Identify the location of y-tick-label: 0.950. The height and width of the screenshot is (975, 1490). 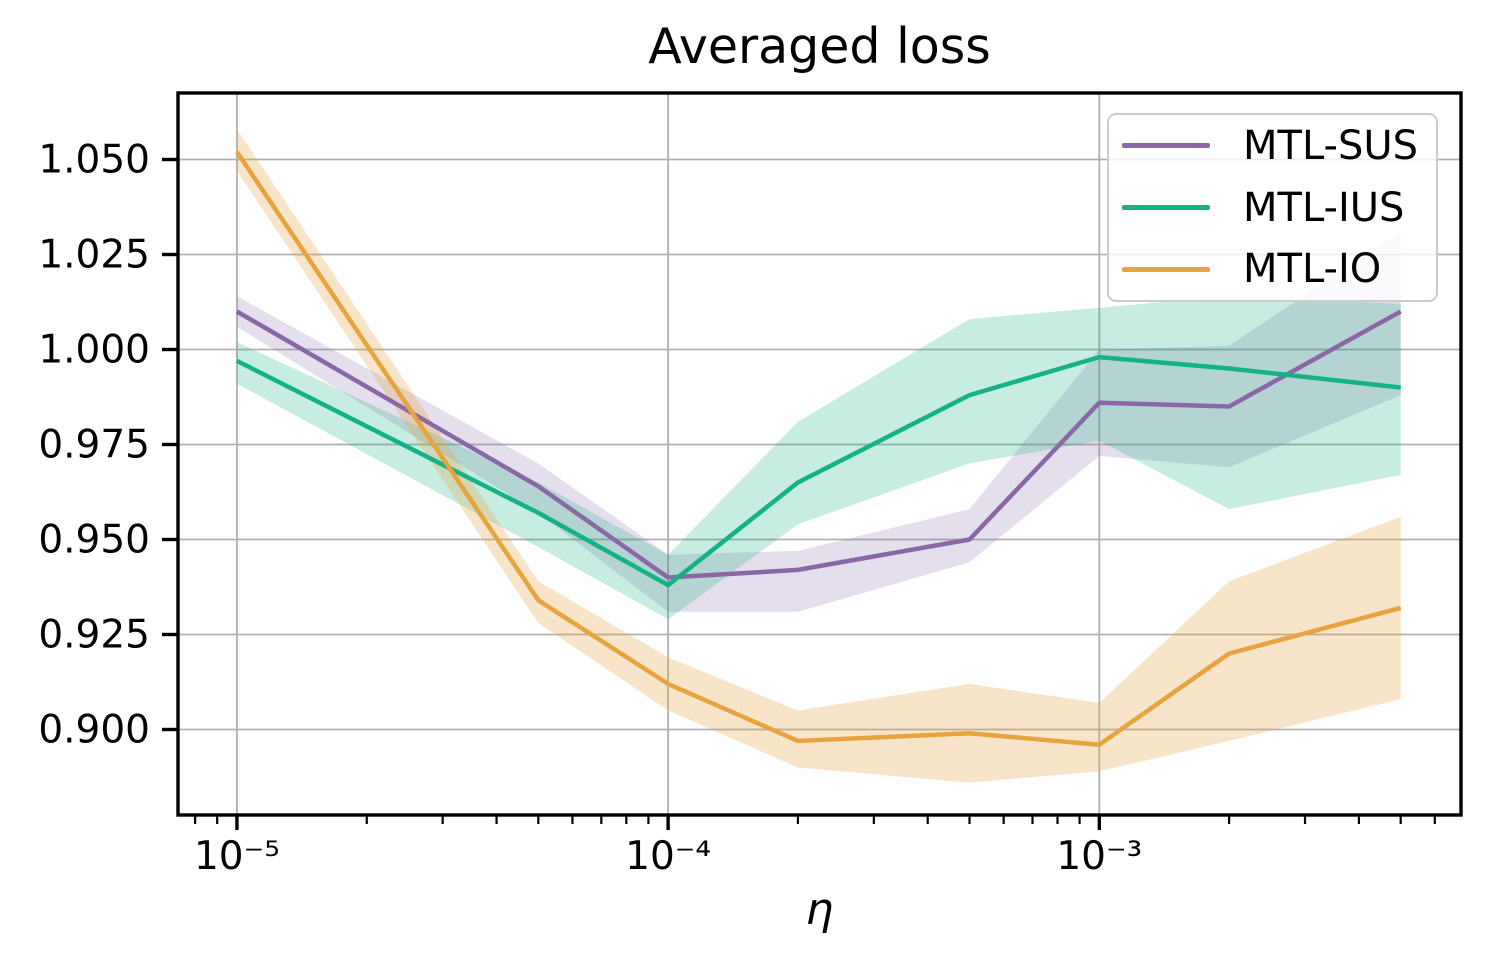
(94, 539).